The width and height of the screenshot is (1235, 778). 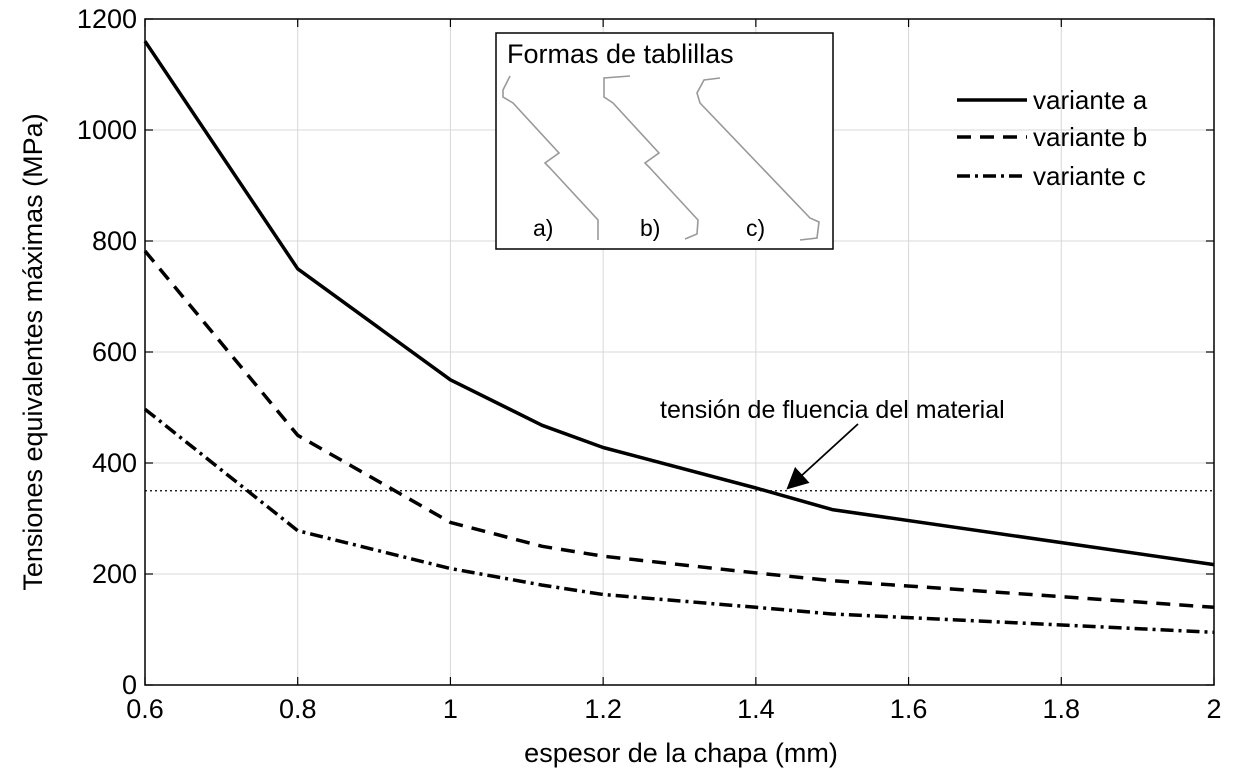 What do you see at coordinates (681, 753) in the screenshot?
I see `x-axis-title: espesor de la chapa (mm)` at bounding box center [681, 753].